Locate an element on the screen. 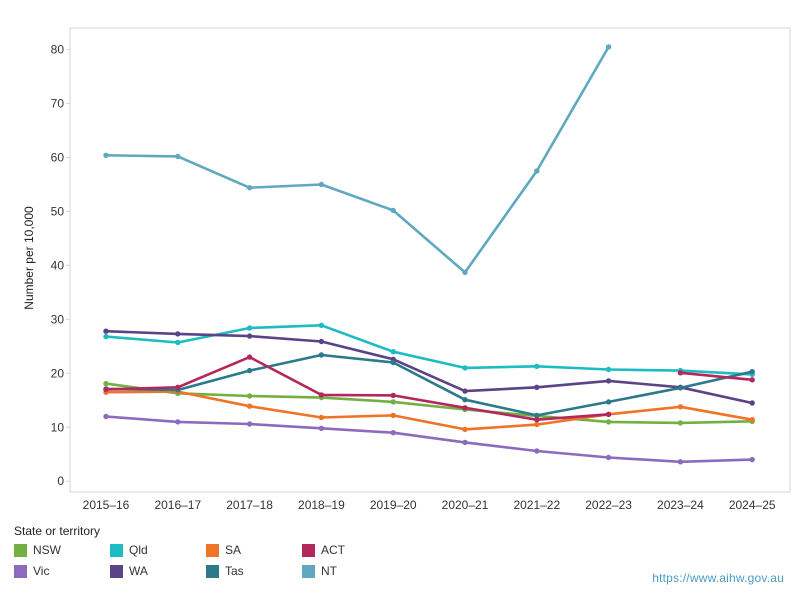 This screenshot has height=600, width=800. legend-item-act: ACT is located at coordinates (350, 550).